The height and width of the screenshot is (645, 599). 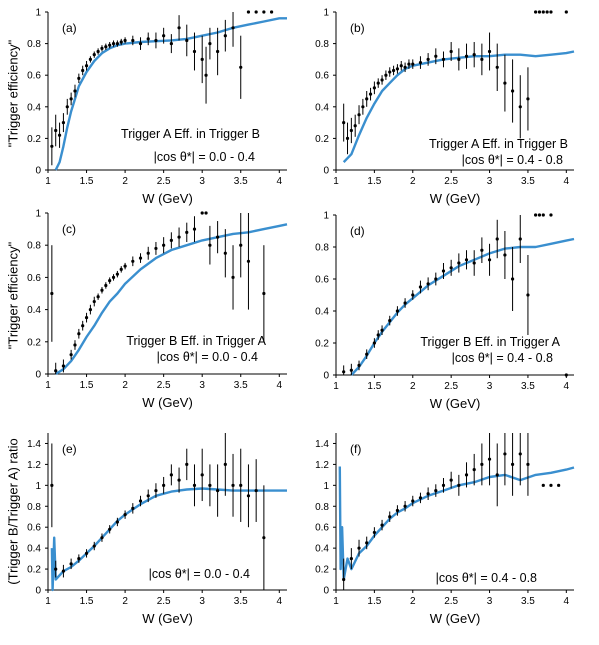 I want to click on x-tick-label: 2, so click(x=413, y=181).